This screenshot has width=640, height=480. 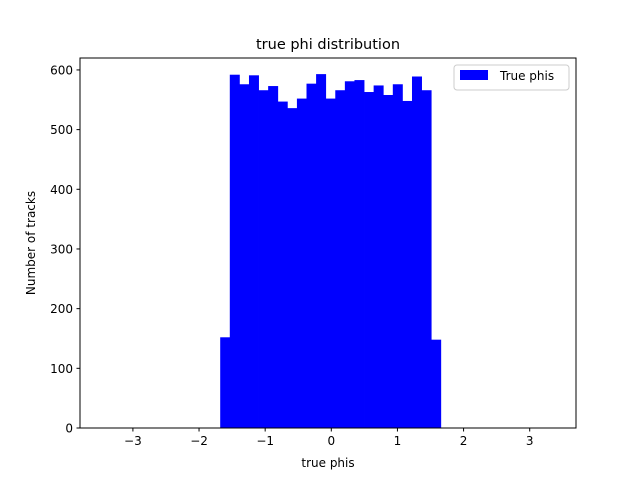 What do you see at coordinates (199, 441) in the screenshot?
I see `x-tick-label: −2` at bounding box center [199, 441].